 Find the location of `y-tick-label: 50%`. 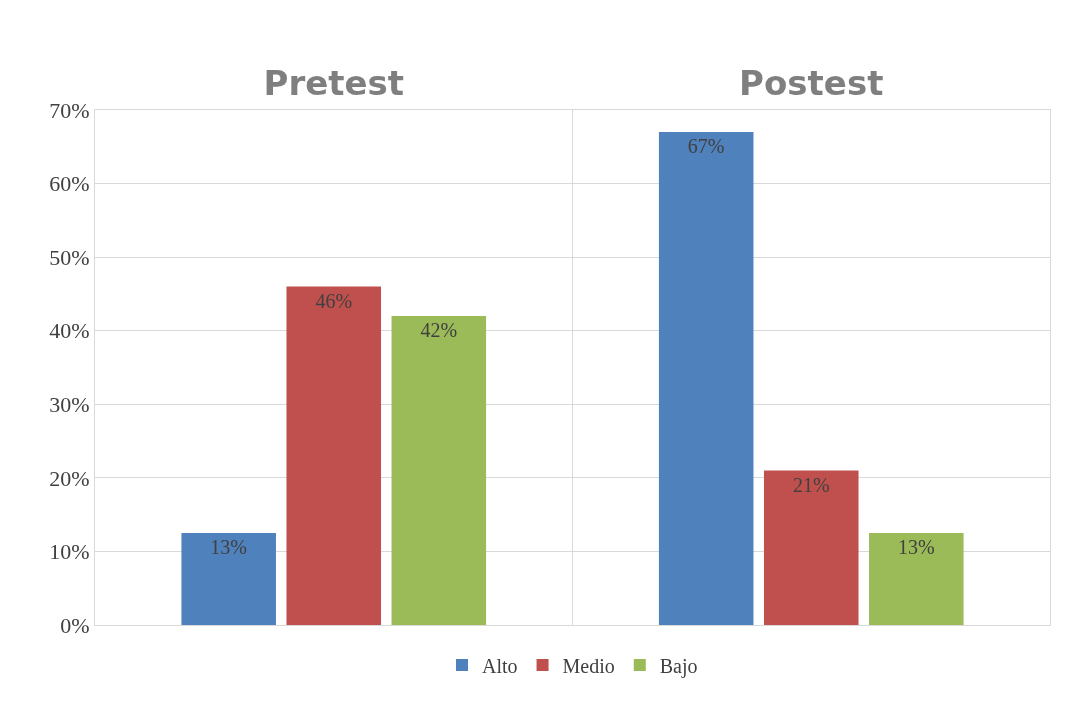

y-tick-label: 50% is located at coordinates (69, 257).